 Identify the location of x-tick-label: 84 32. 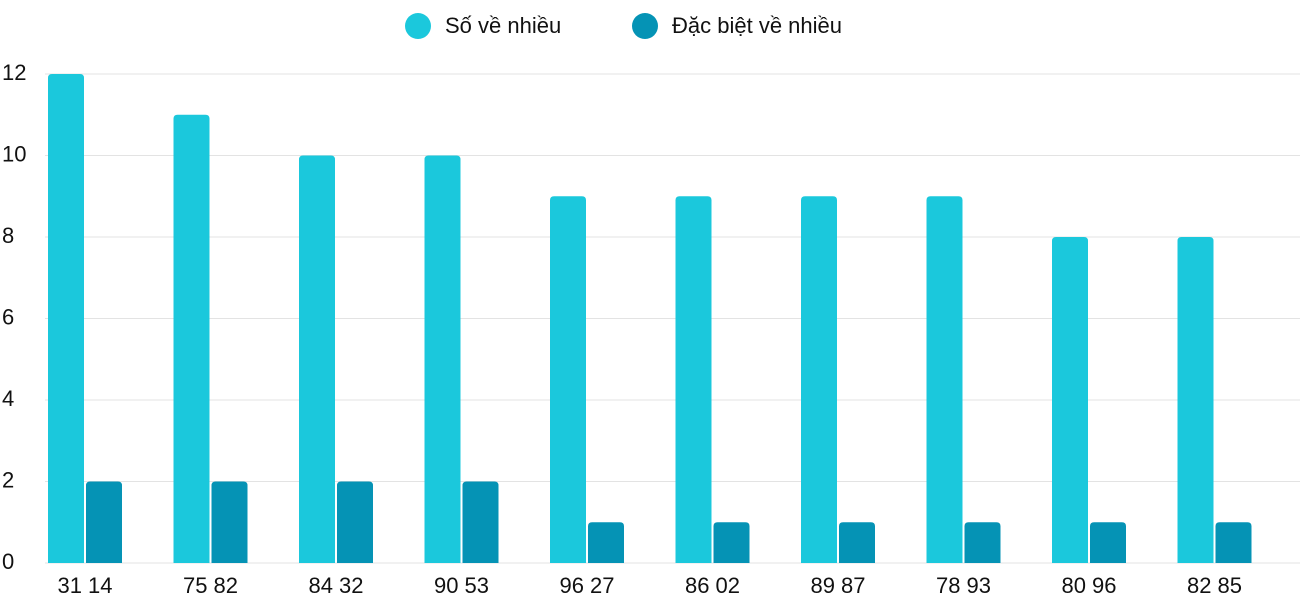
(335, 585).